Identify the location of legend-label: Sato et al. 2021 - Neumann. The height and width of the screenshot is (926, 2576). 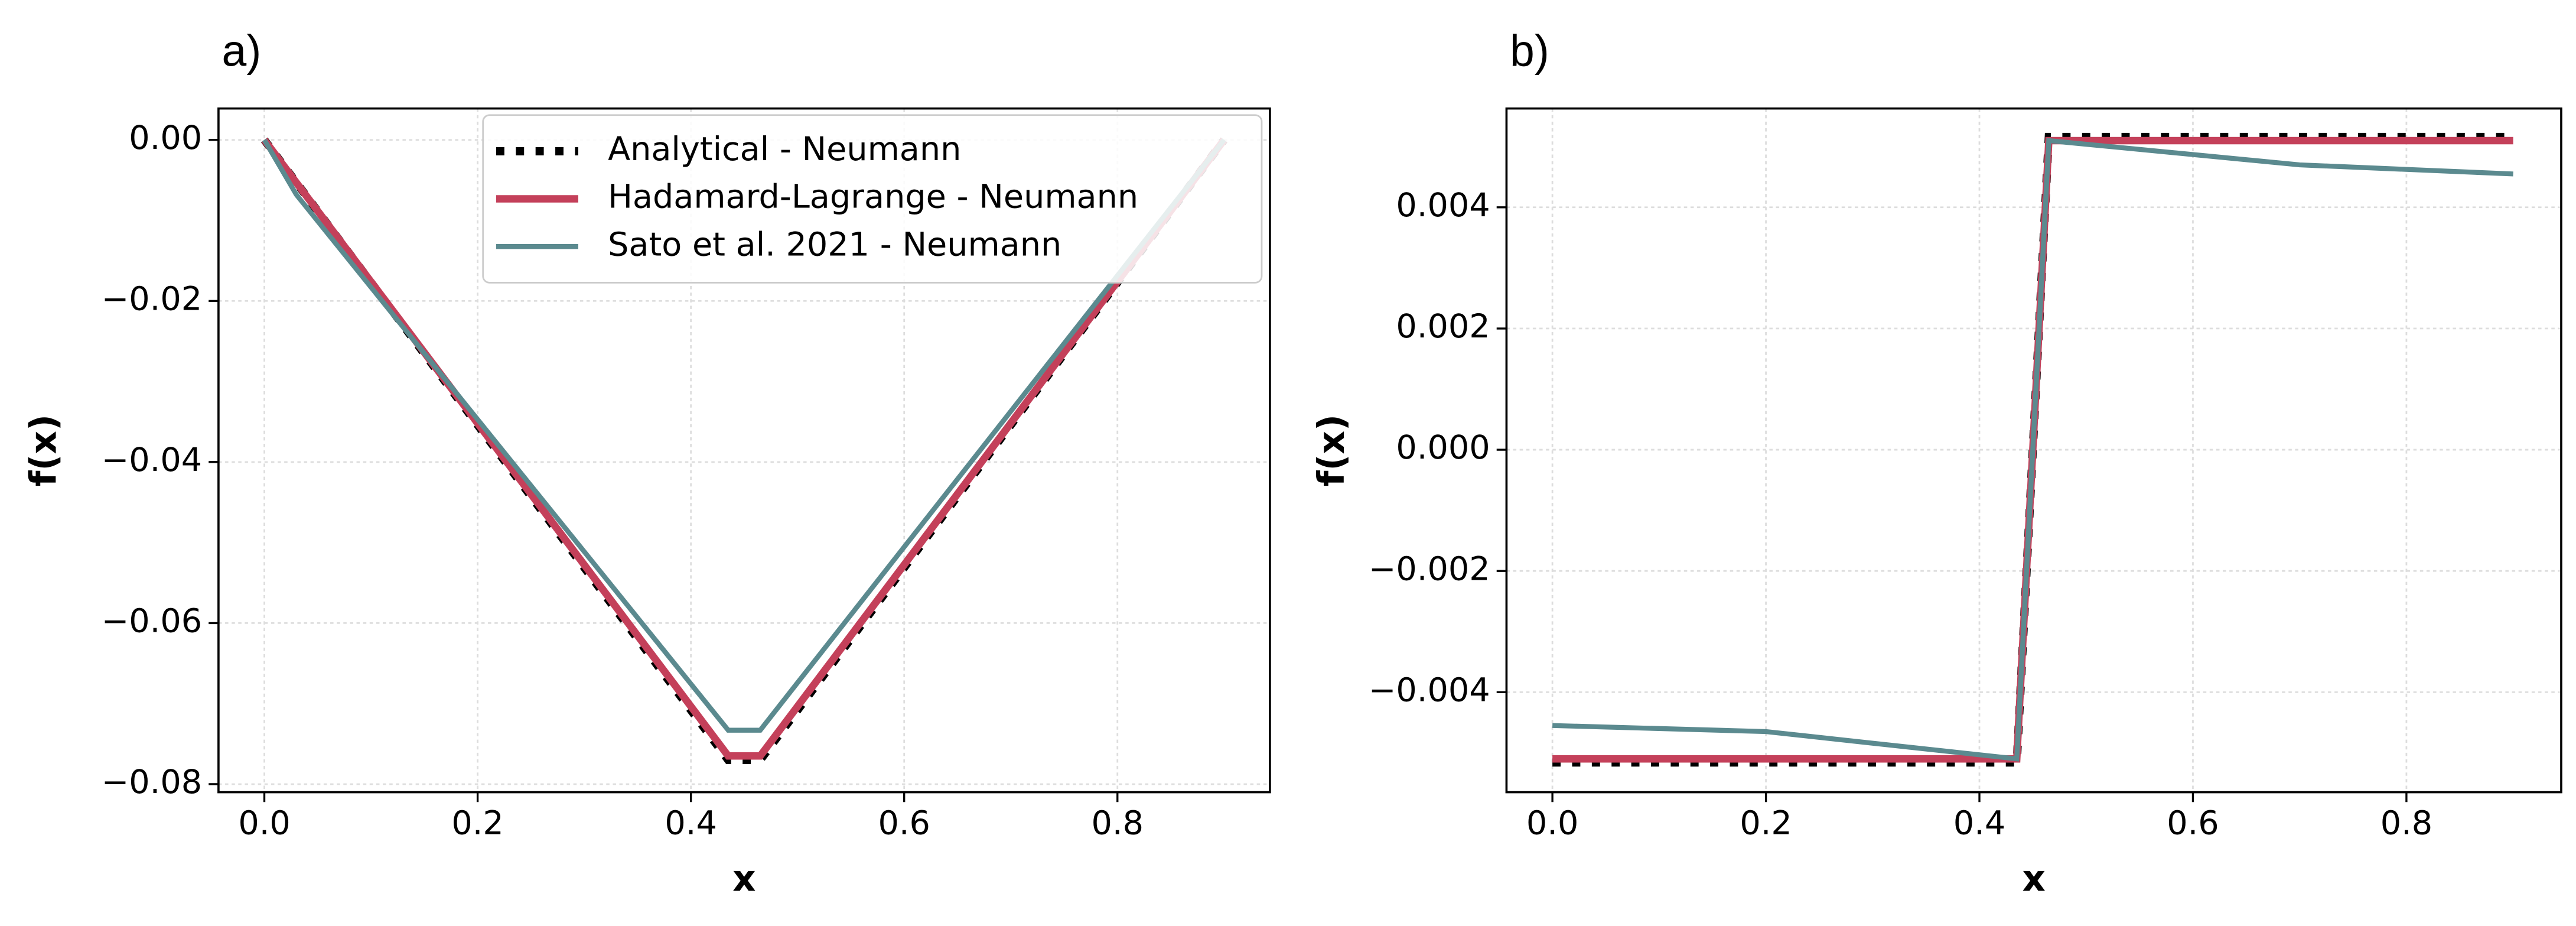
(834, 244).